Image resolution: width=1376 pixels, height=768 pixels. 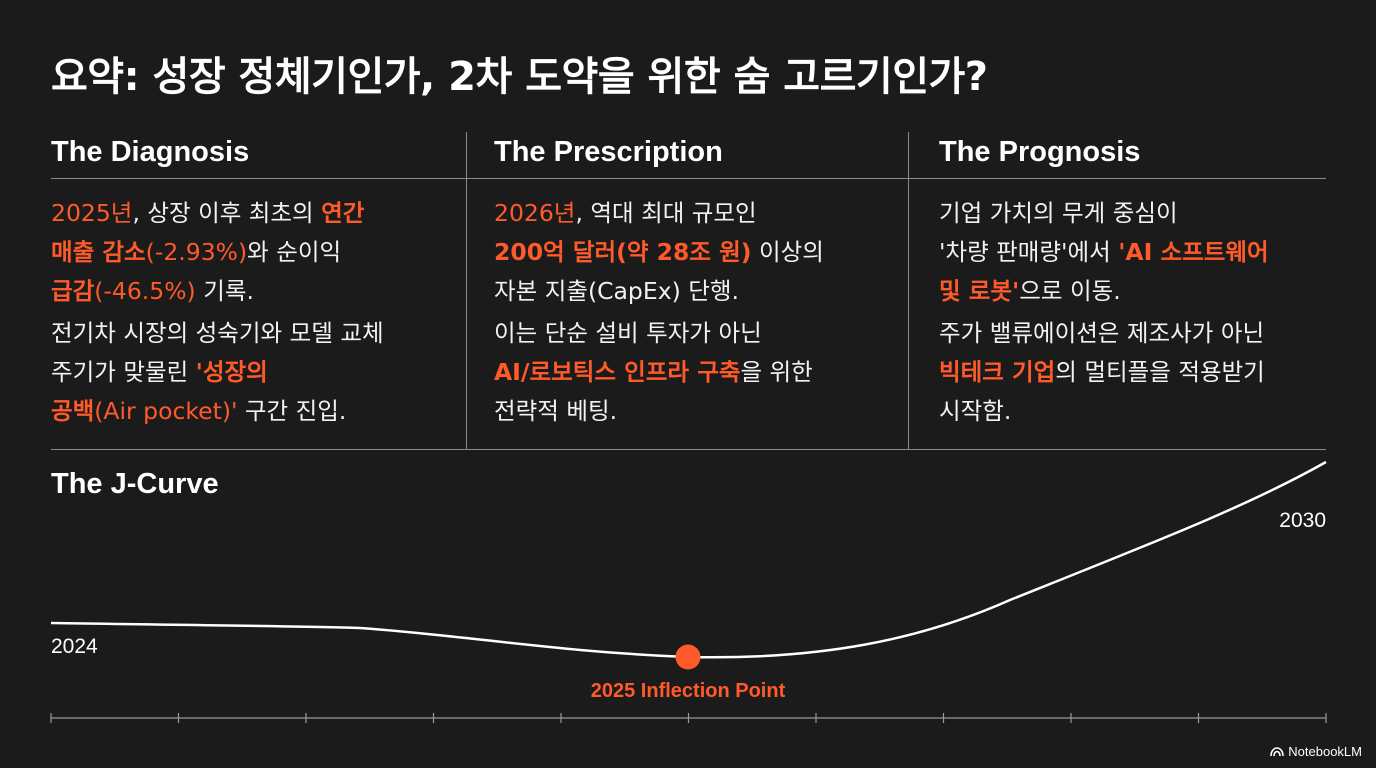 I want to click on heading-divider, so click(x=688, y=178).